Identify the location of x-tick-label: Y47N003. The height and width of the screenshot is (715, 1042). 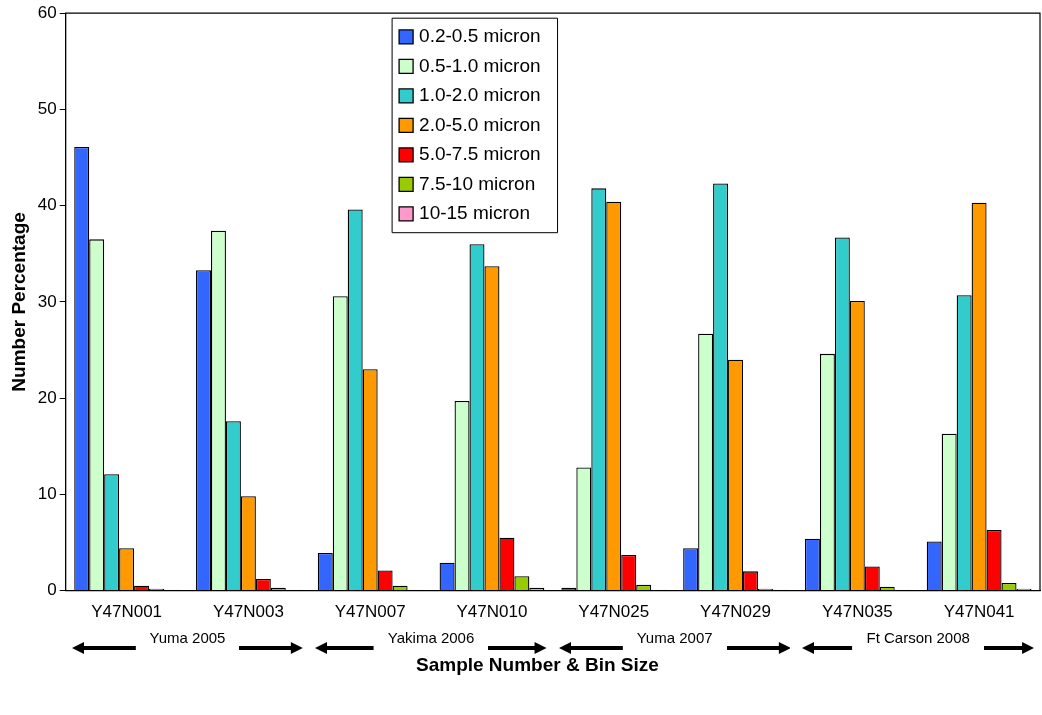
(248, 612).